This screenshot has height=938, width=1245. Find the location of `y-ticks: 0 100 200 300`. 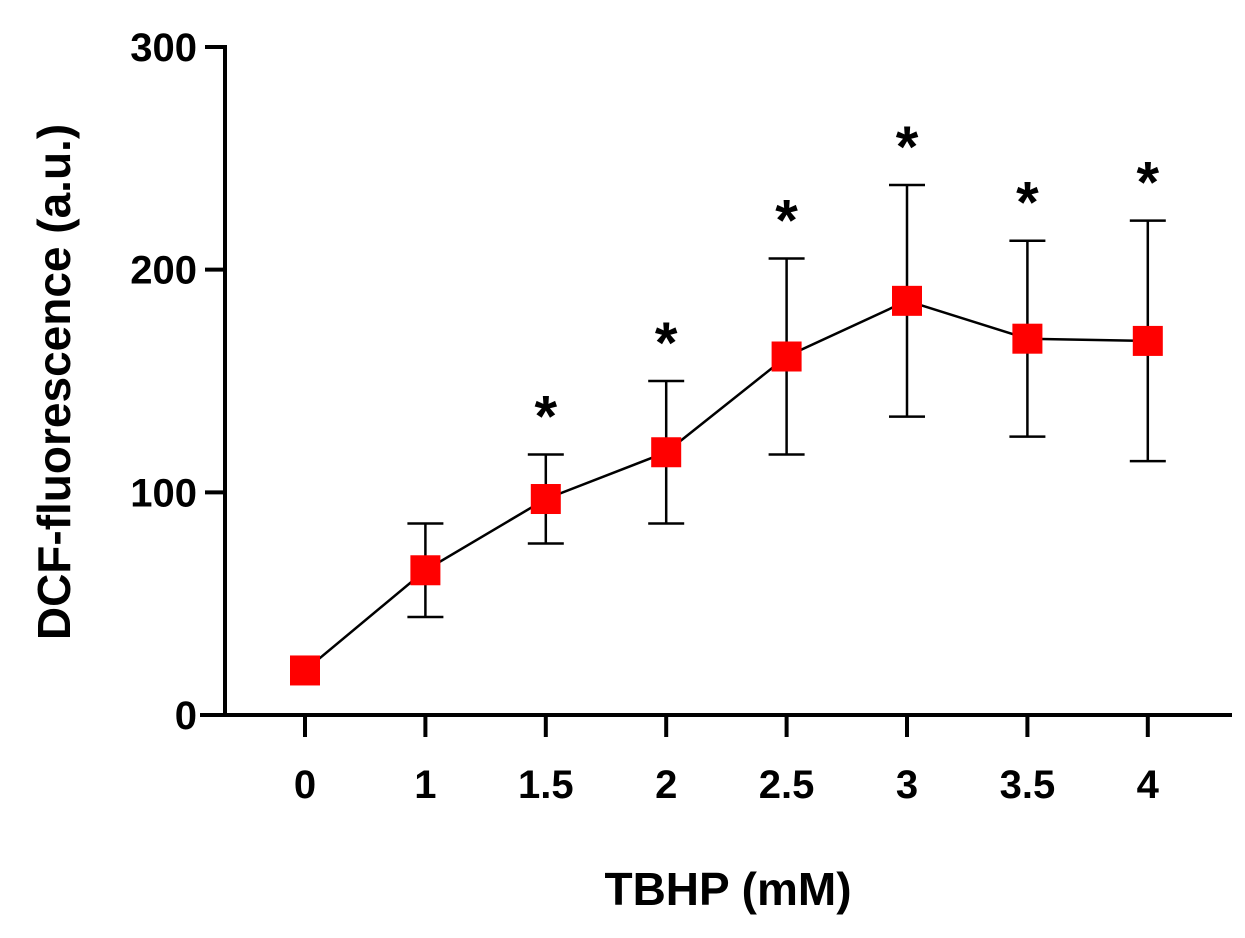

y-ticks: 0 100 200 300 is located at coordinates (177, 382).